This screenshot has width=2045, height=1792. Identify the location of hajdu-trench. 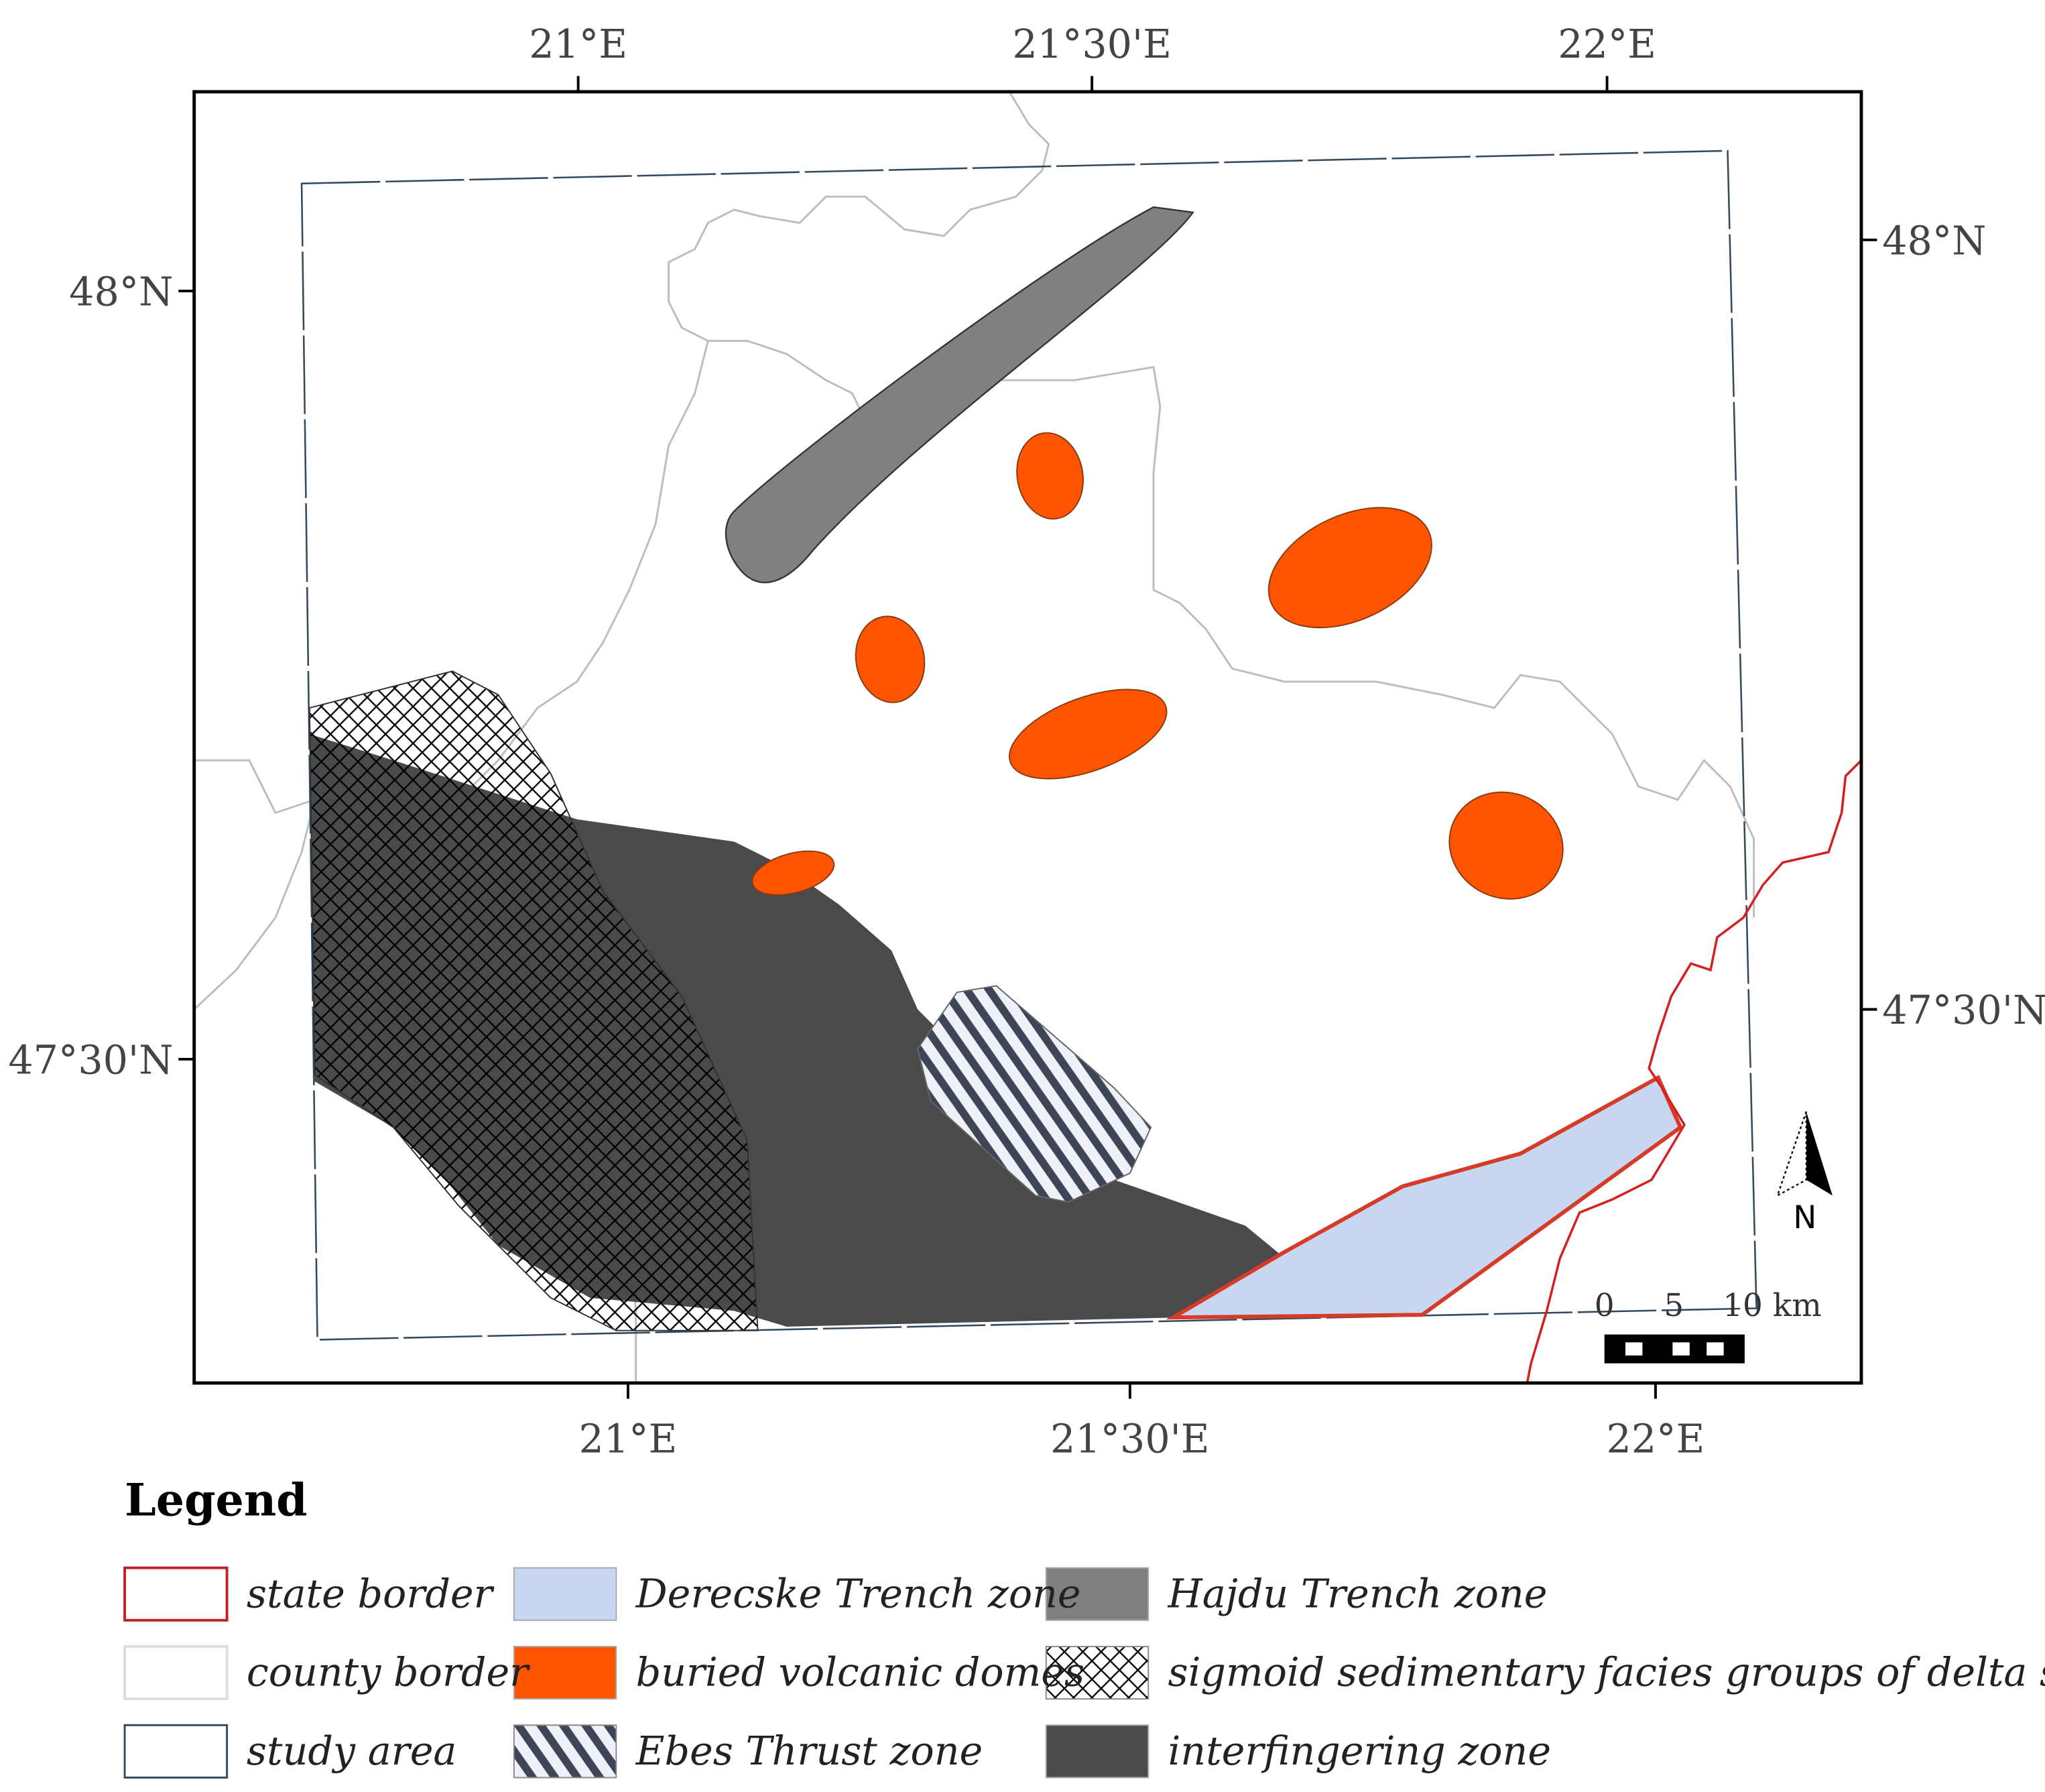
(959, 394).